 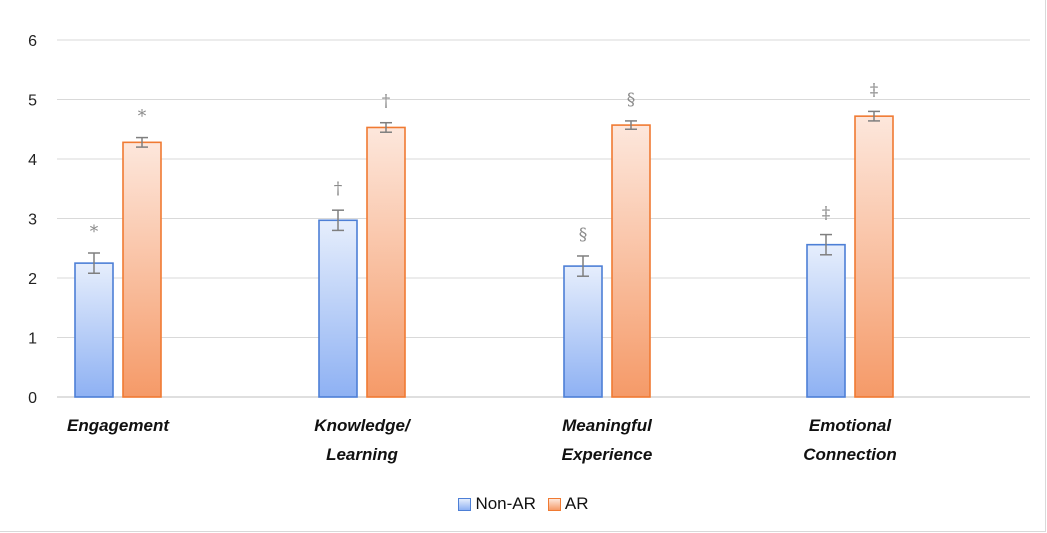 What do you see at coordinates (850, 440) in the screenshot?
I see `x-category-label: Emotional Connection` at bounding box center [850, 440].